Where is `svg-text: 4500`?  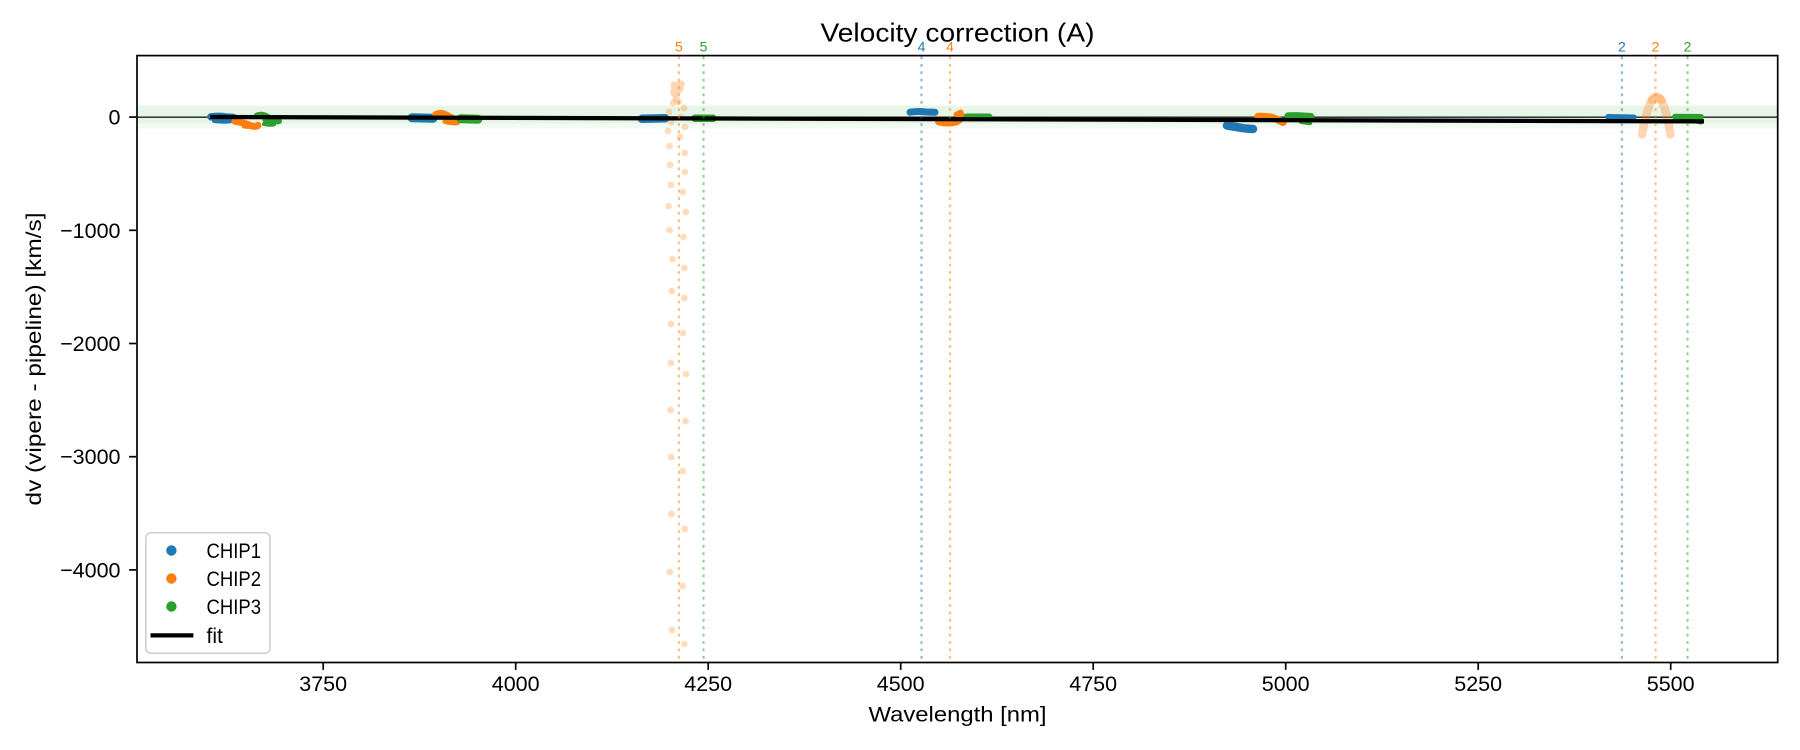 svg-text: 4500 is located at coordinates (901, 684).